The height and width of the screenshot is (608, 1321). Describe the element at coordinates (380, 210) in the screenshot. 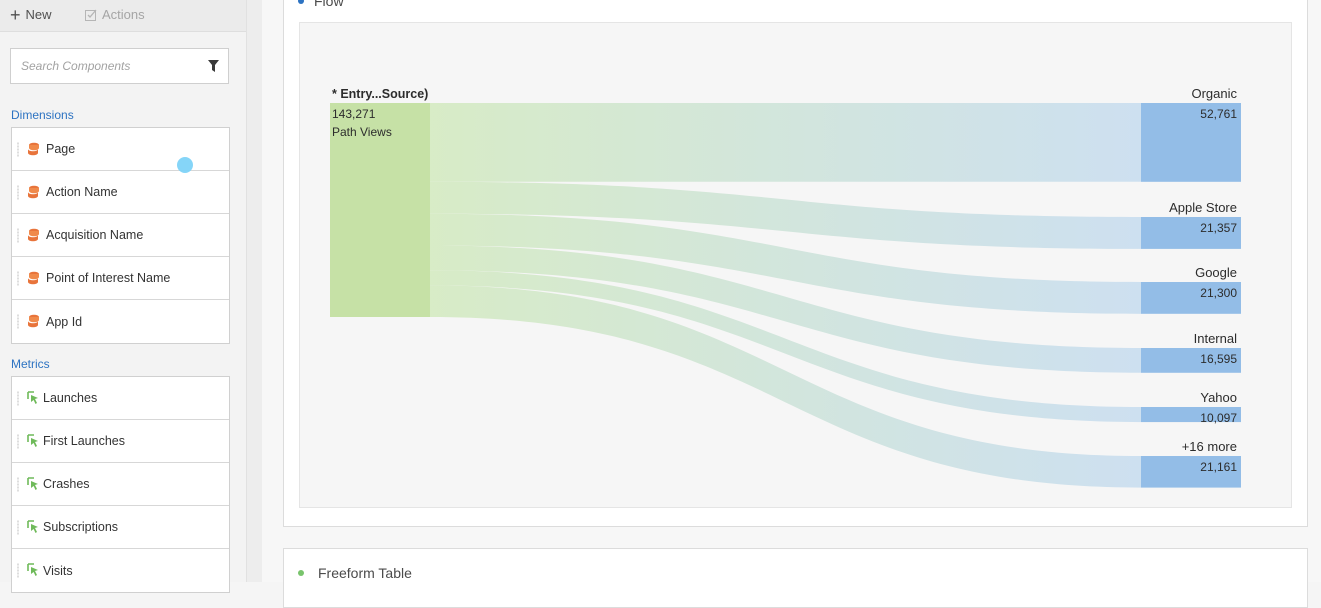

I see `flow-source-node` at that location.